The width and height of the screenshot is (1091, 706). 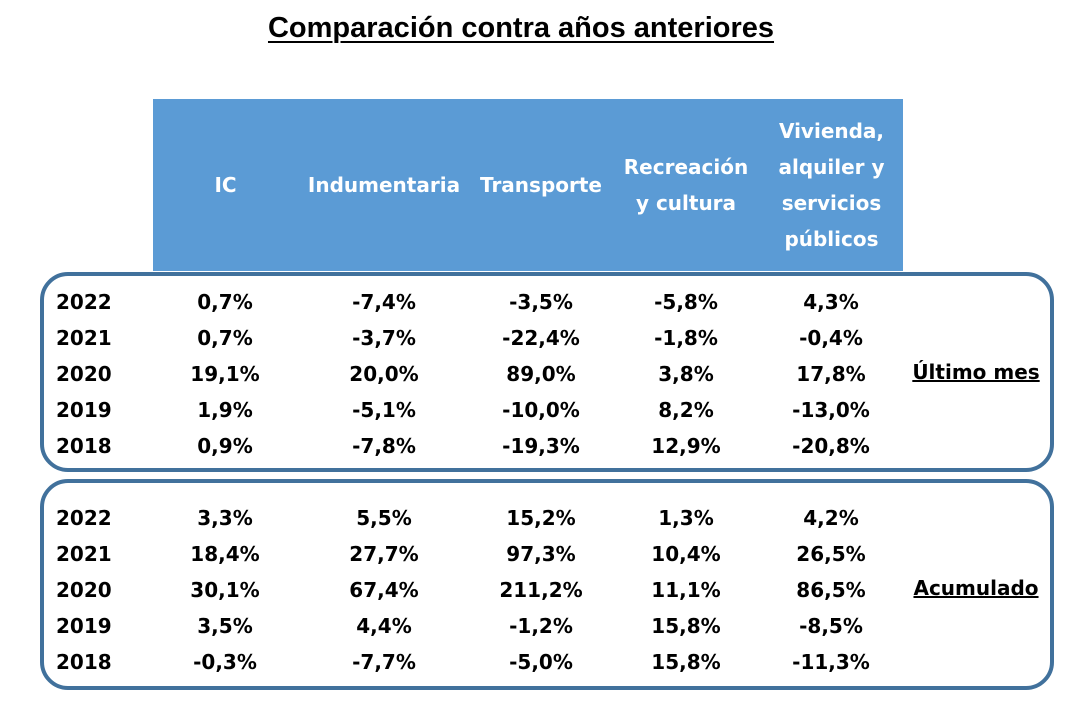 I want to click on value-cell: -0,3%, so click(x=225, y=662).